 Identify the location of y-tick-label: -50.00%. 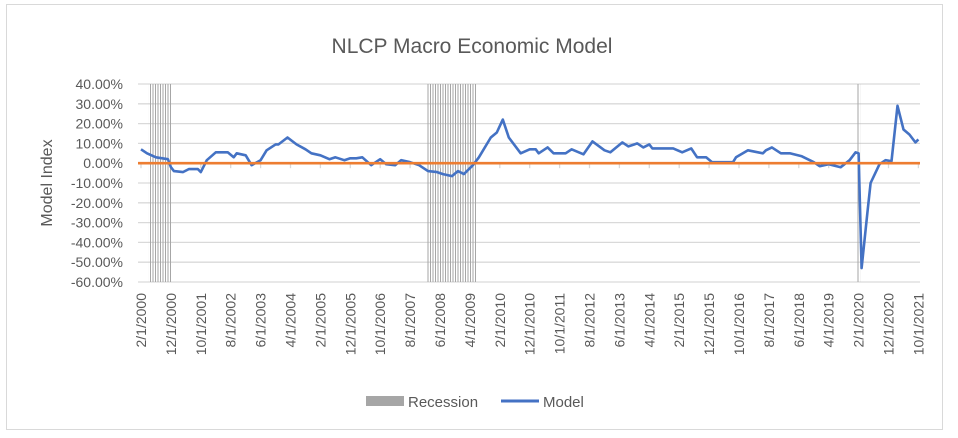
(97, 262).